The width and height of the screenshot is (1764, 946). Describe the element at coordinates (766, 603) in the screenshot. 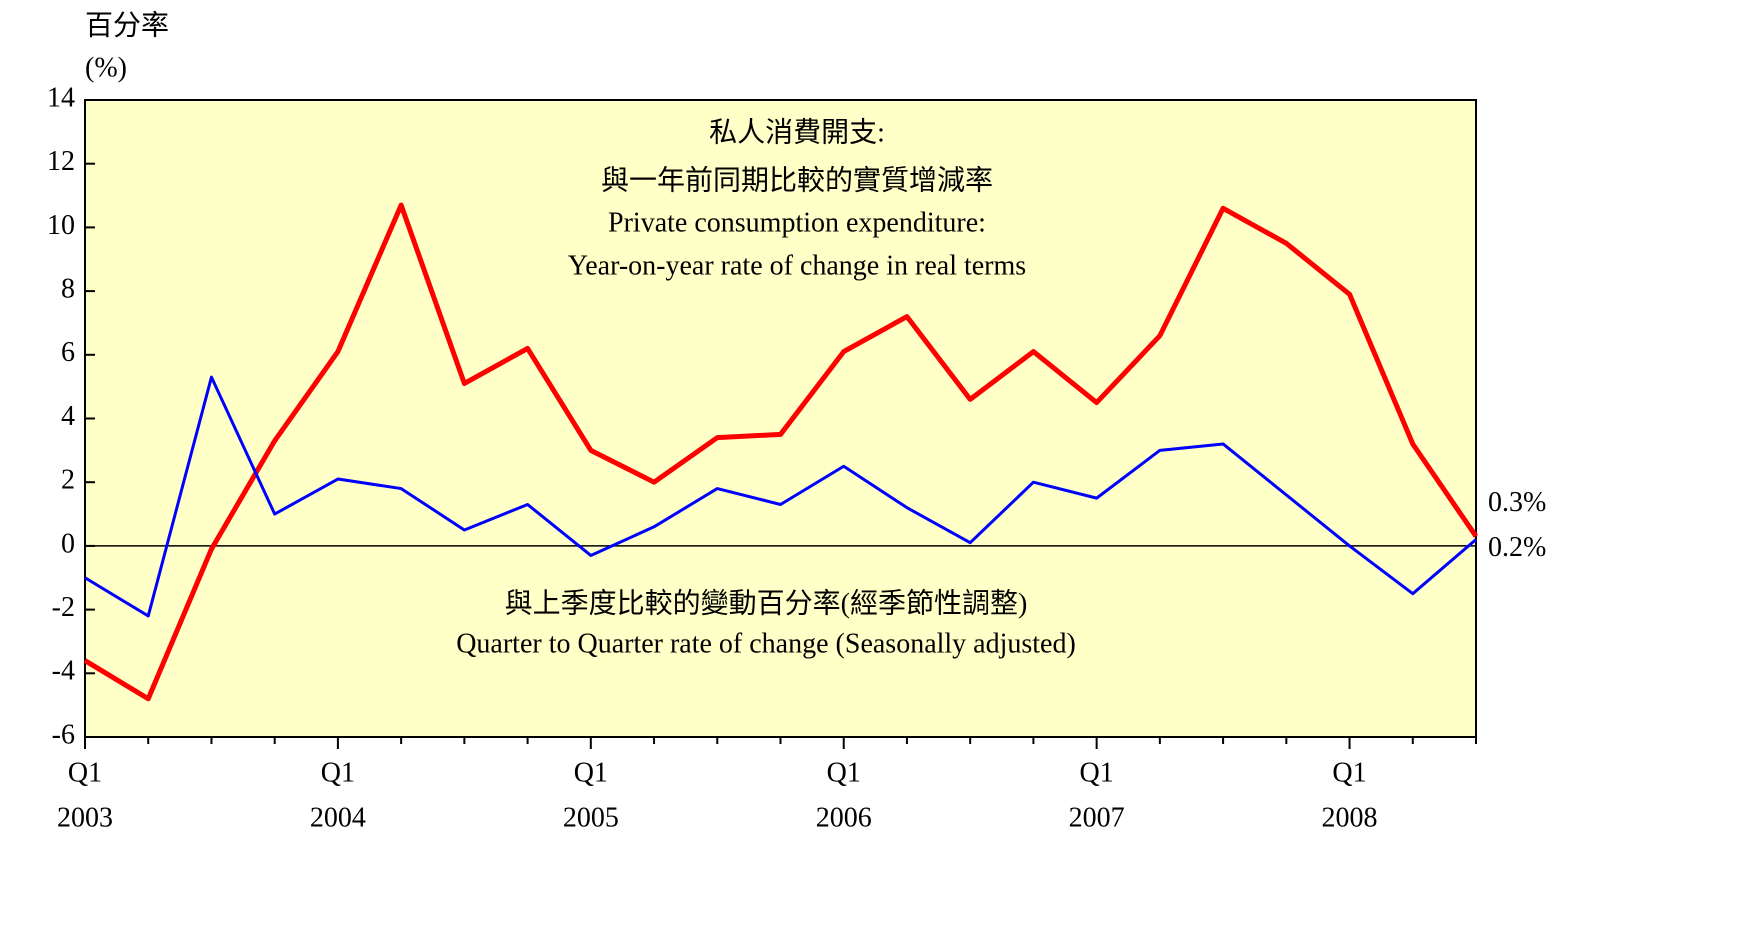

I see `annotation: 與上季度比較的變動百分率(經季節性調整)` at that location.